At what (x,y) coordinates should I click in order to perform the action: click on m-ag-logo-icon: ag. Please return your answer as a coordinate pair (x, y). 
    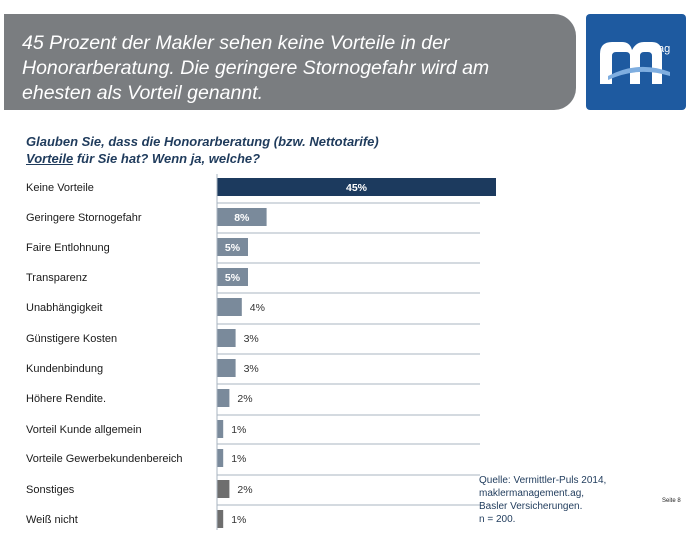
    Looking at the image, I should click on (635, 63).